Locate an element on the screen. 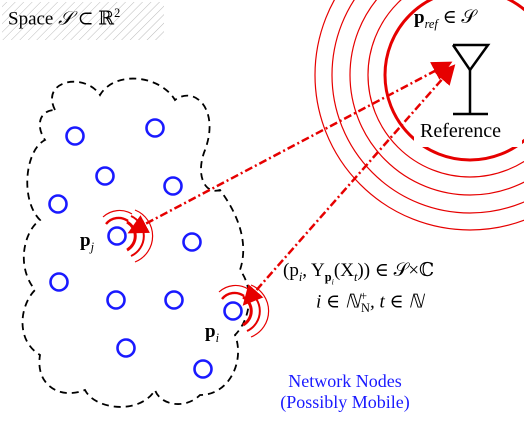  node-pj-signal is located at coordinates (128, 236).